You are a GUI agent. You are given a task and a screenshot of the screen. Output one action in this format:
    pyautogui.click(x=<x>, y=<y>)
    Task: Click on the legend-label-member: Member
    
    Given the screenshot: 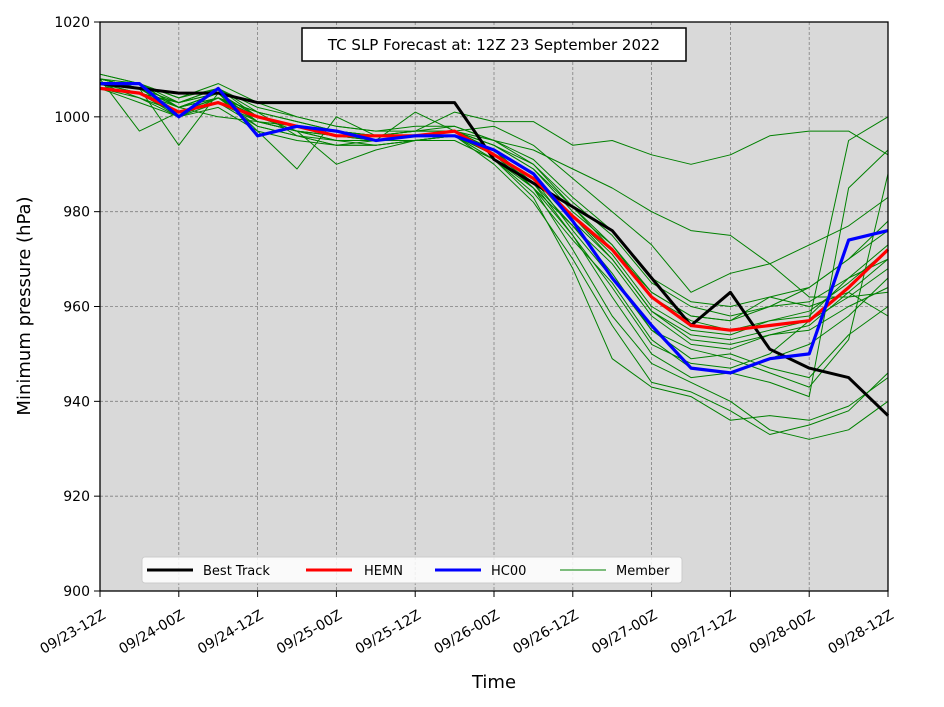 What is the action you would take?
    pyautogui.click(x=643, y=571)
    